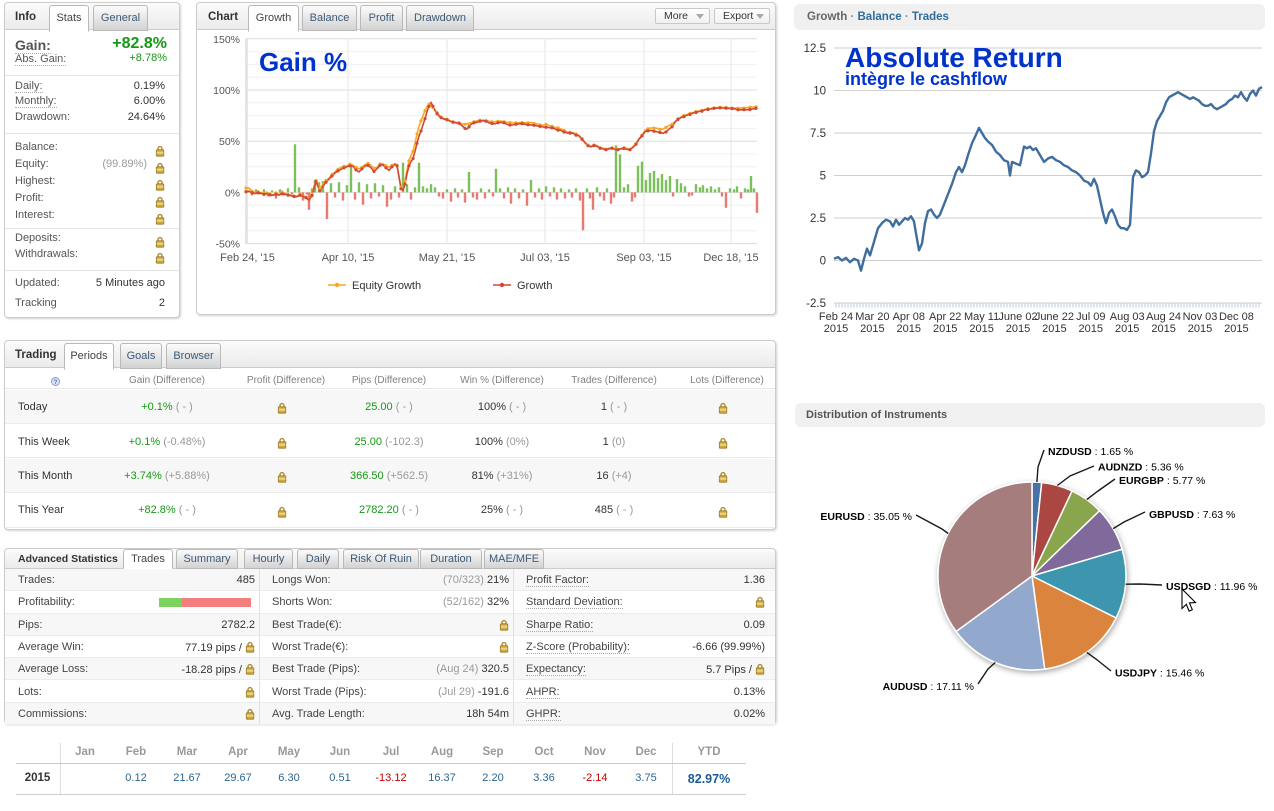  What do you see at coordinates (1141, 468) in the screenshot?
I see `svg-text: AUDNZD : 5.36 %` at bounding box center [1141, 468].